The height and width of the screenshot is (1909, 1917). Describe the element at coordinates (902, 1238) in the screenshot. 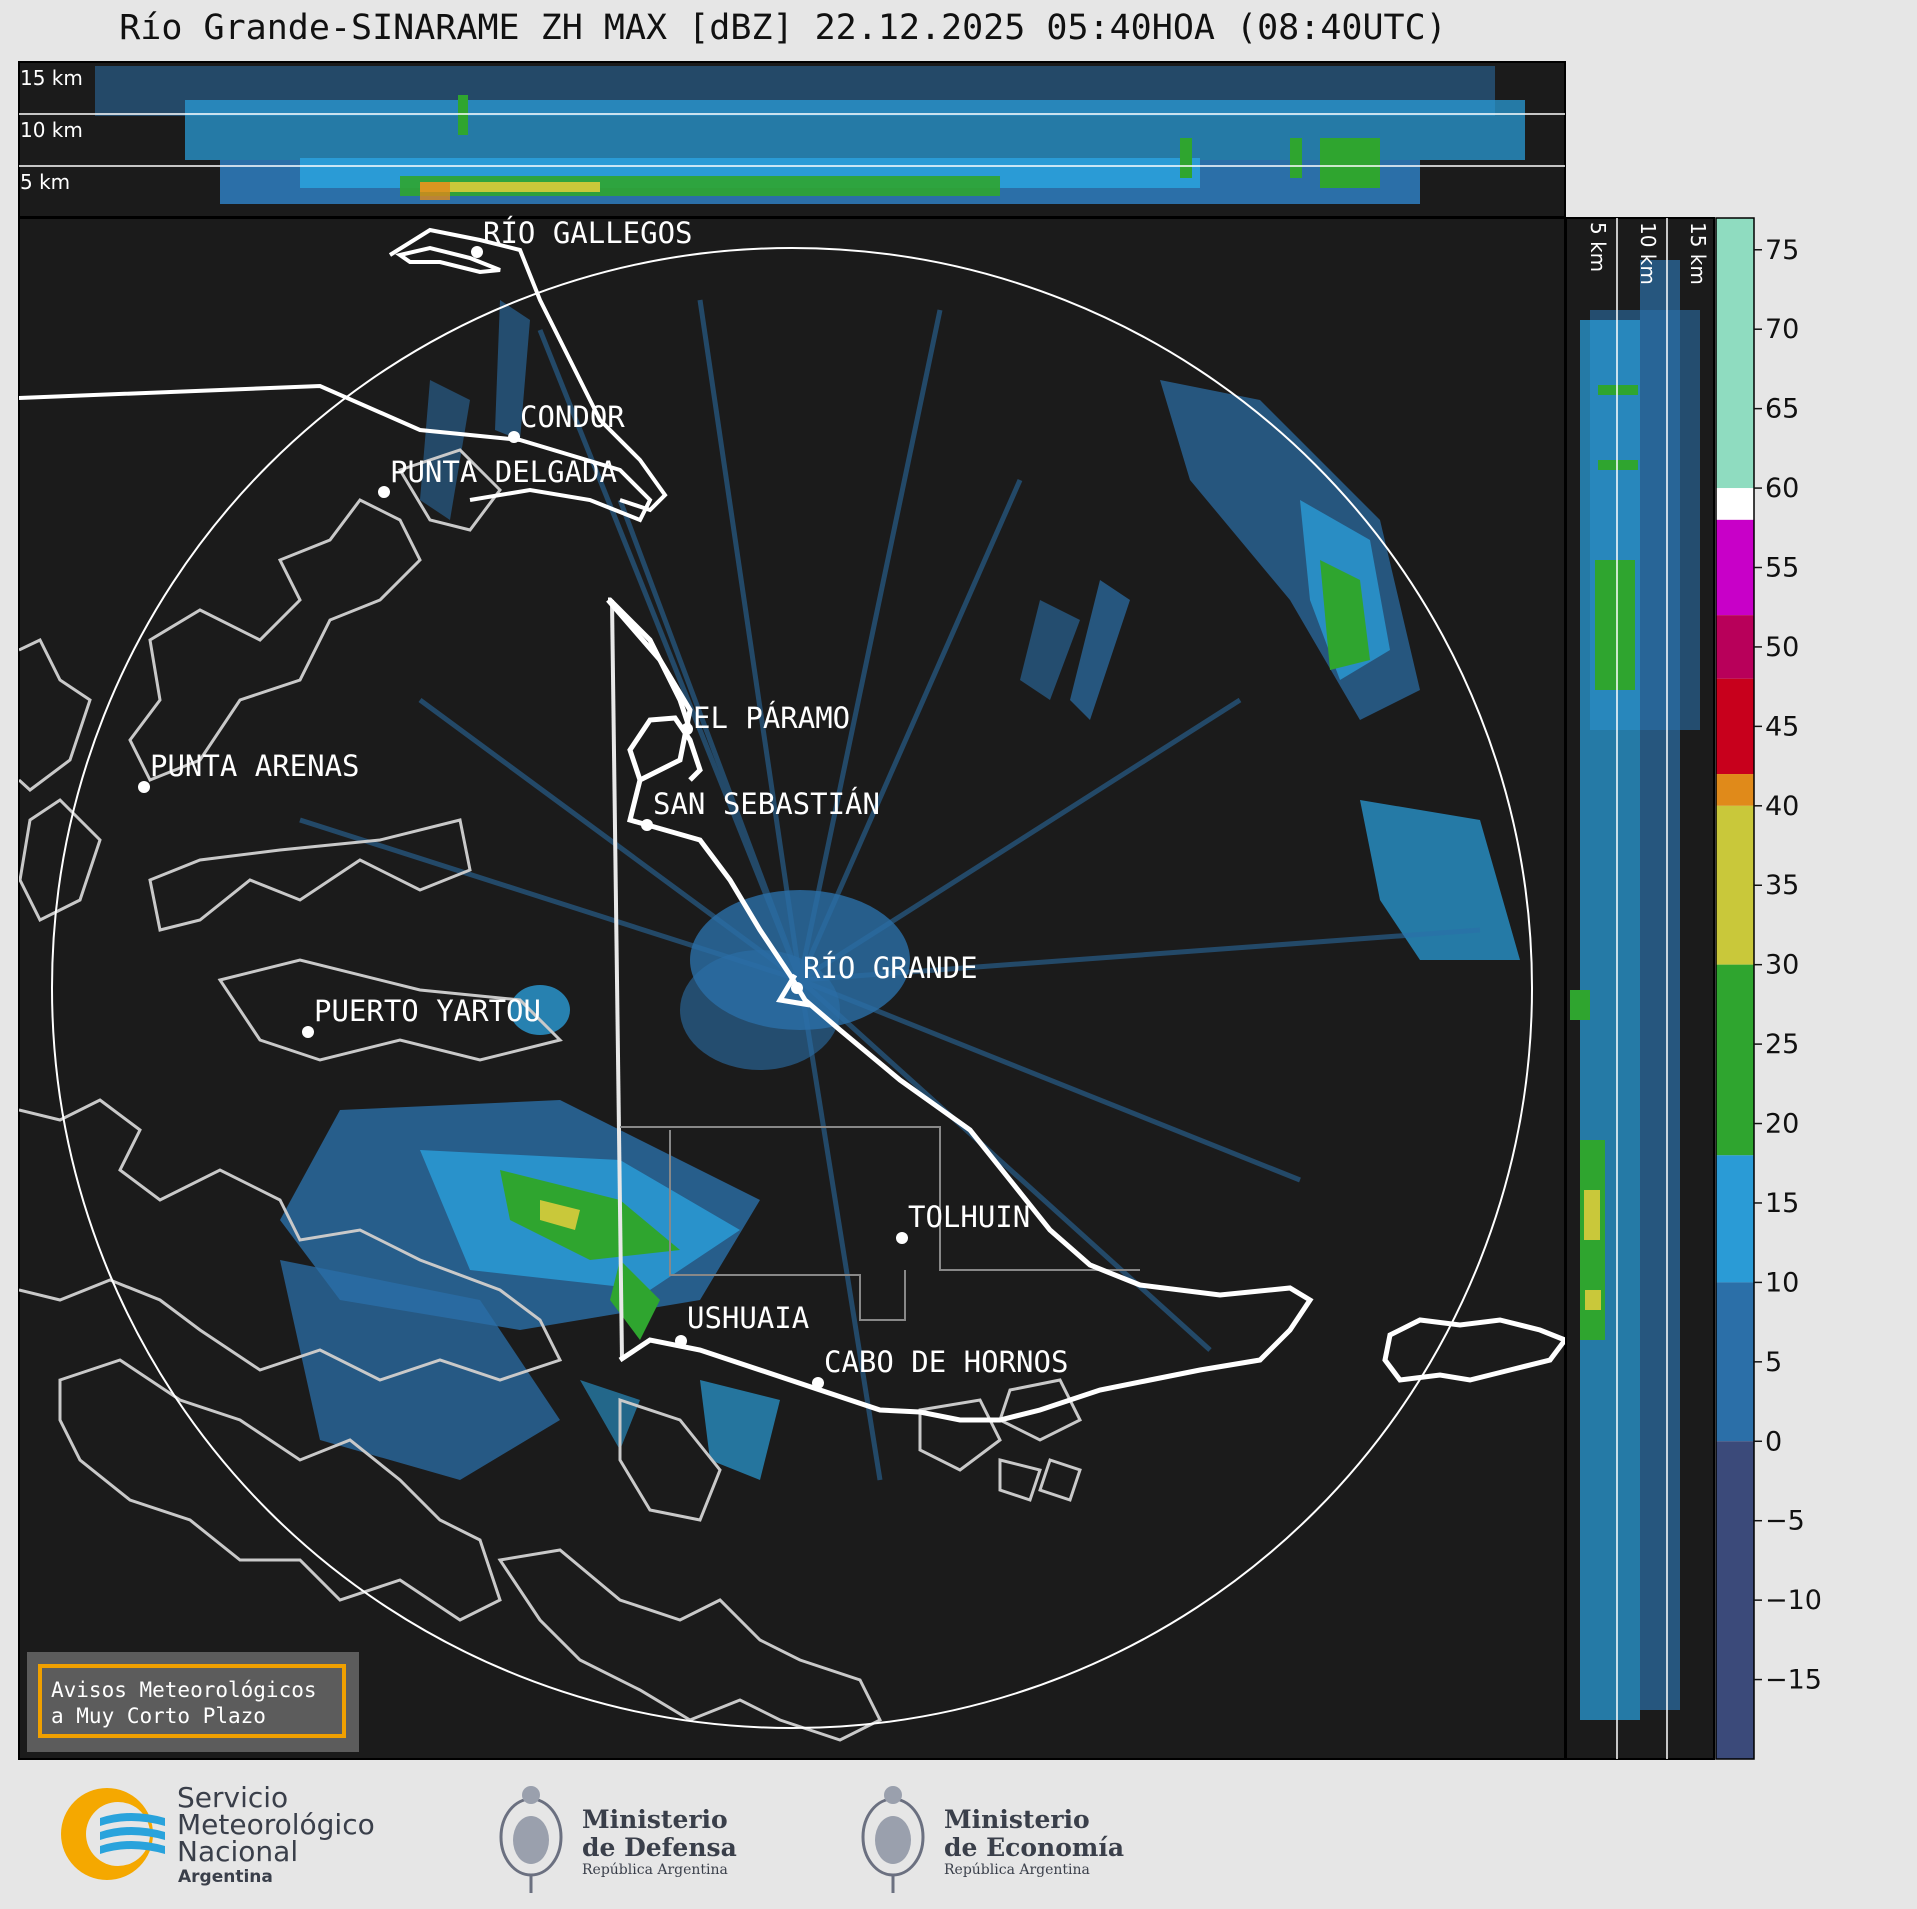

I see `marker-tolhuin` at that location.